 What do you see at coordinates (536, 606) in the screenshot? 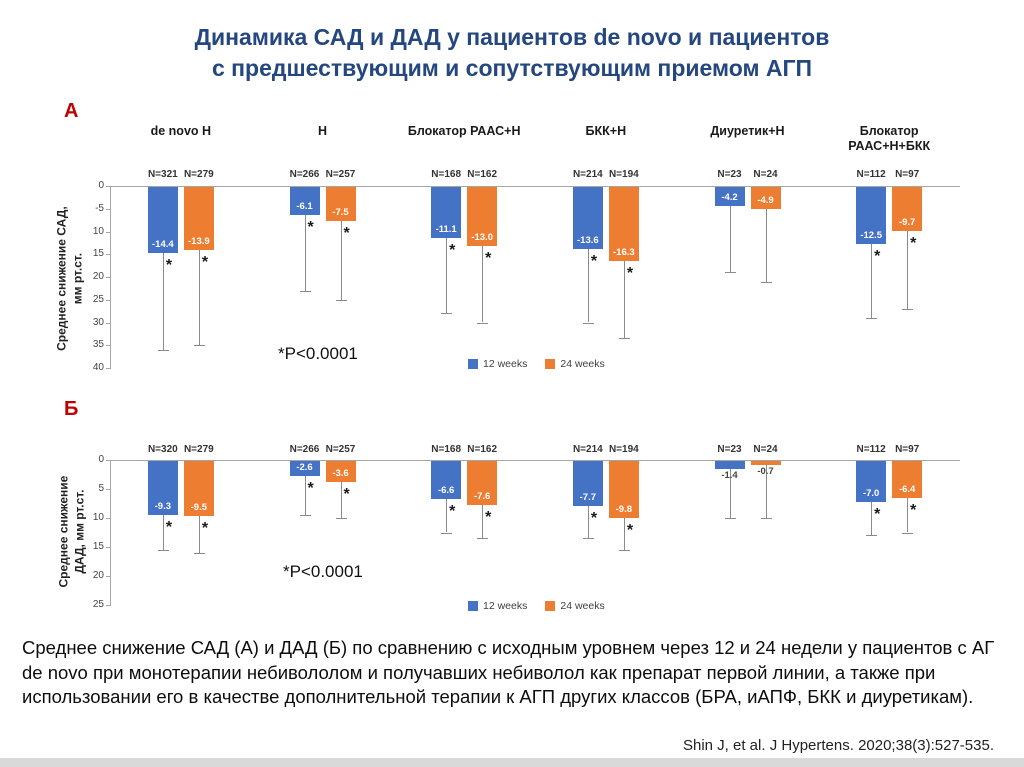
I see `legend-b: 12 weeks 24 weeks` at bounding box center [536, 606].